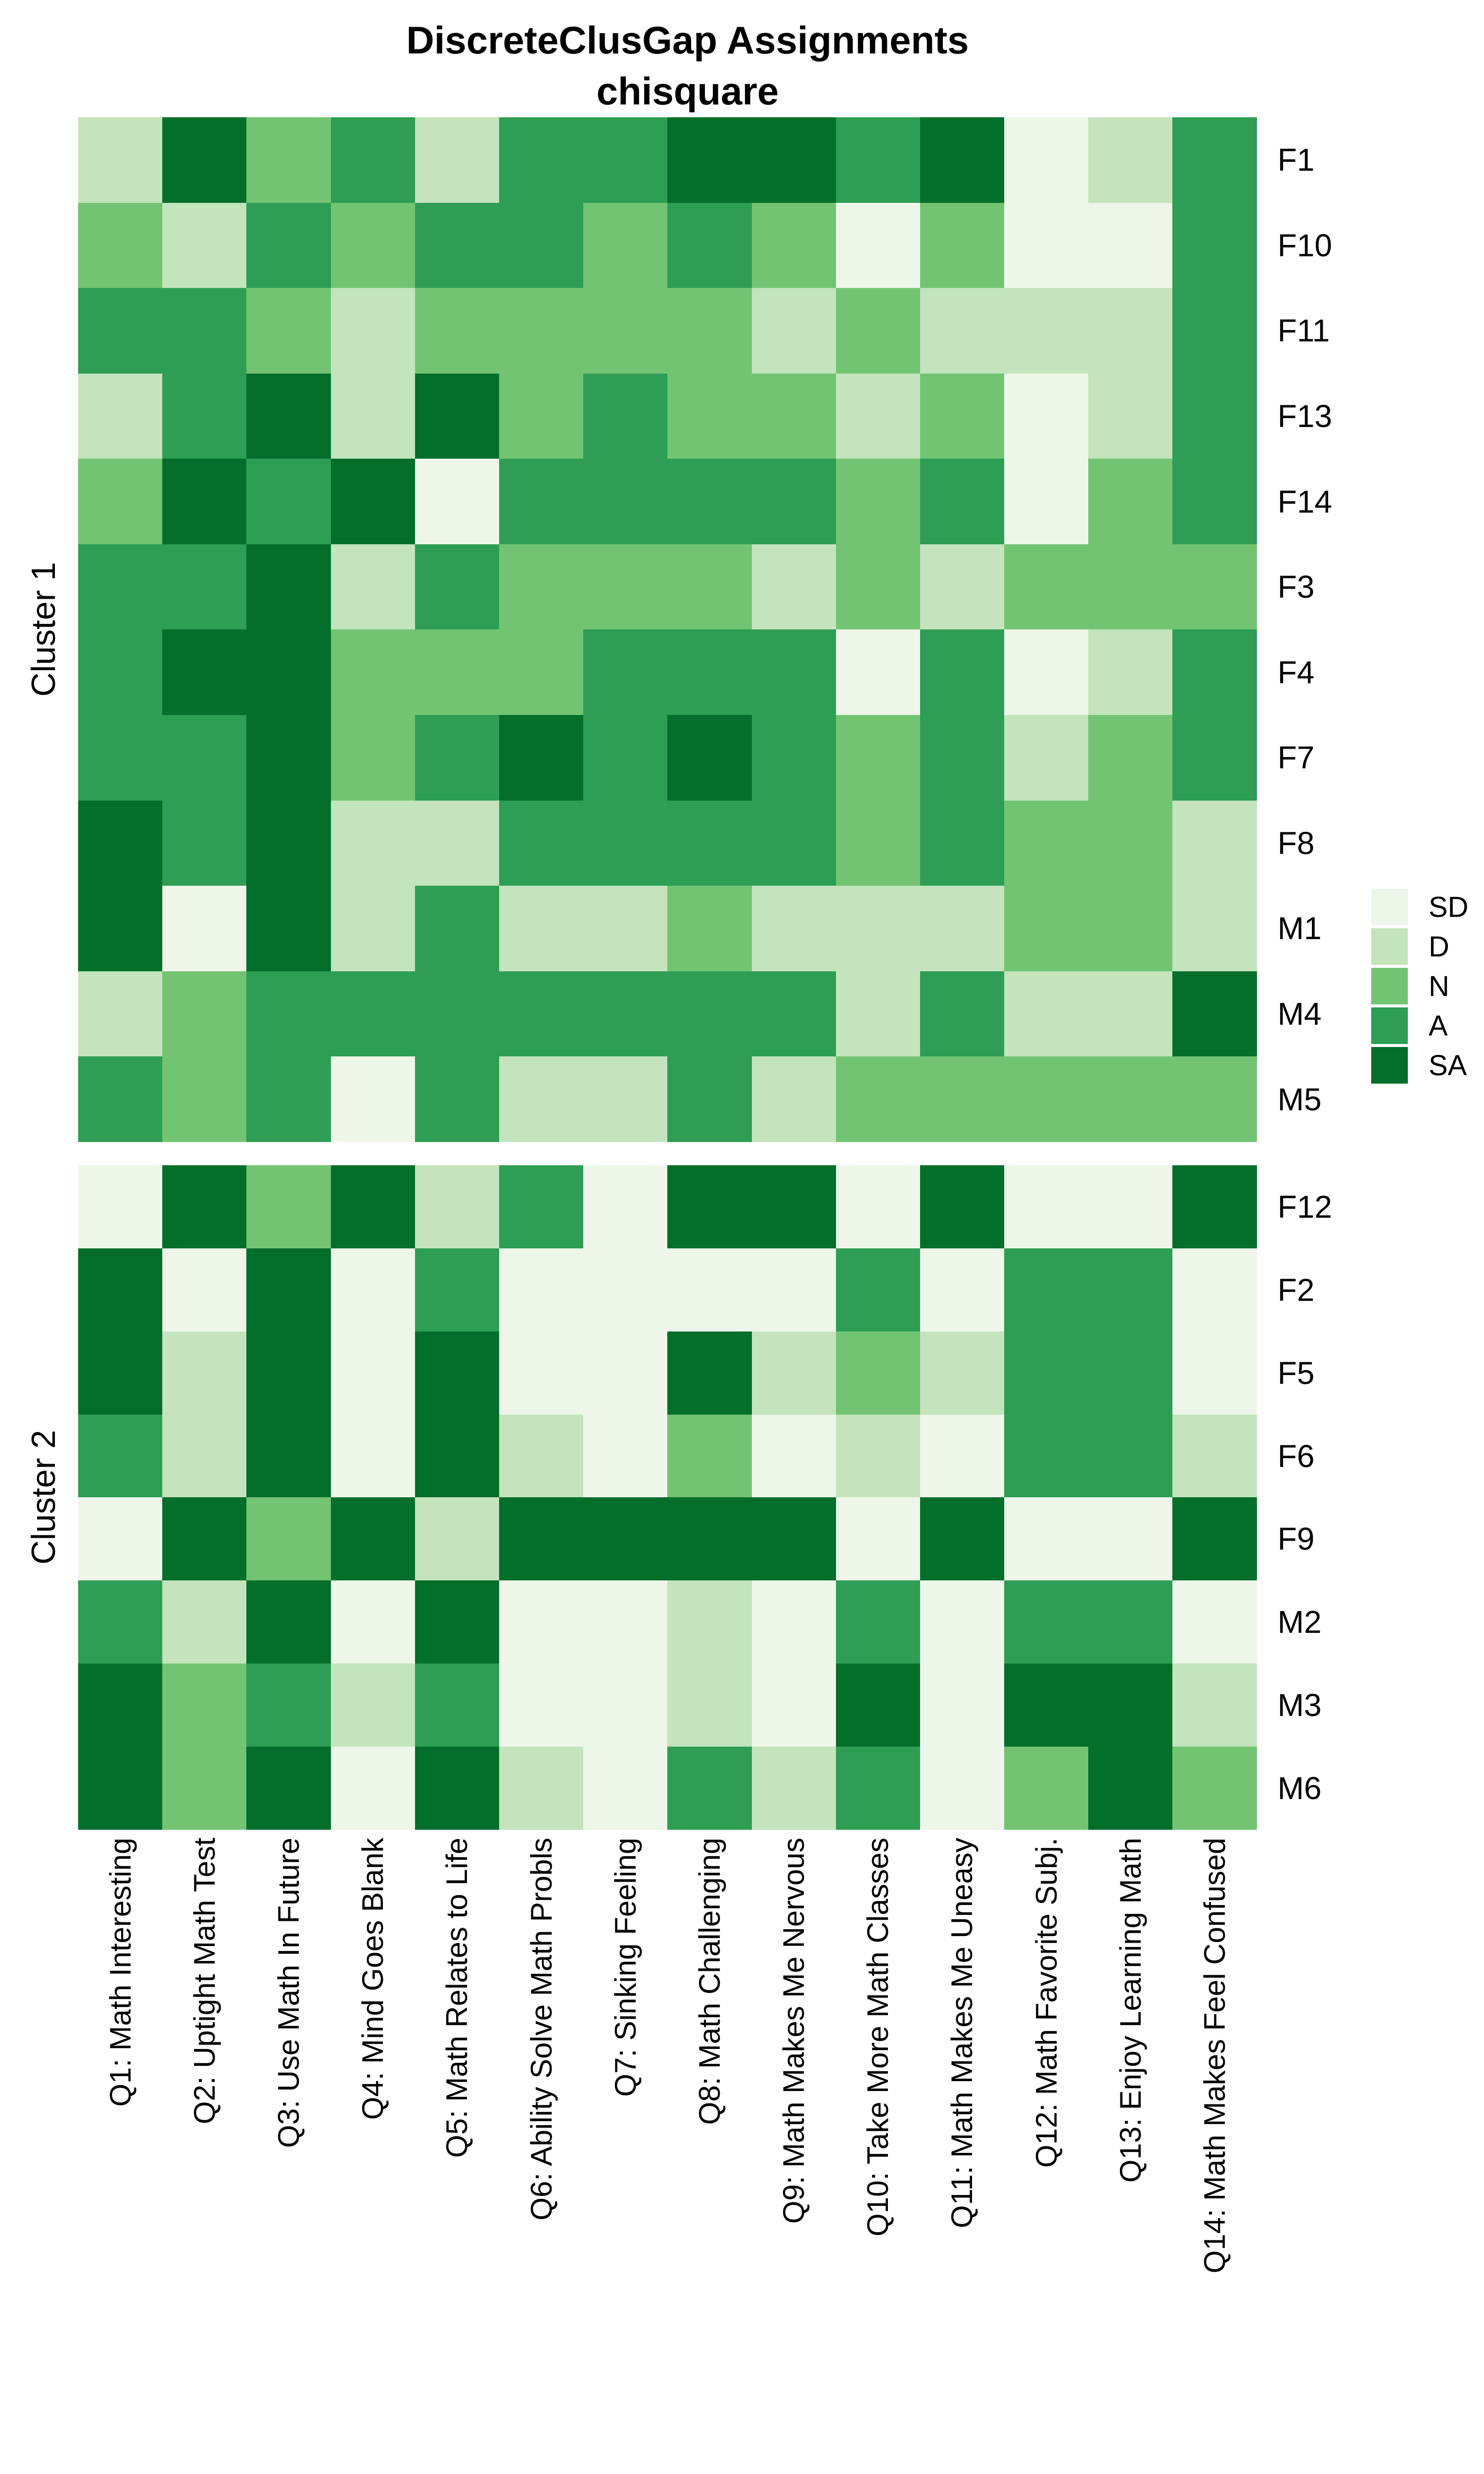 This screenshot has width=1484, height=2474. What do you see at coordinates (709, 416) in the screenshot?
I see `heatmap-cell-F13-Q8` at bounding box center [709, 416].